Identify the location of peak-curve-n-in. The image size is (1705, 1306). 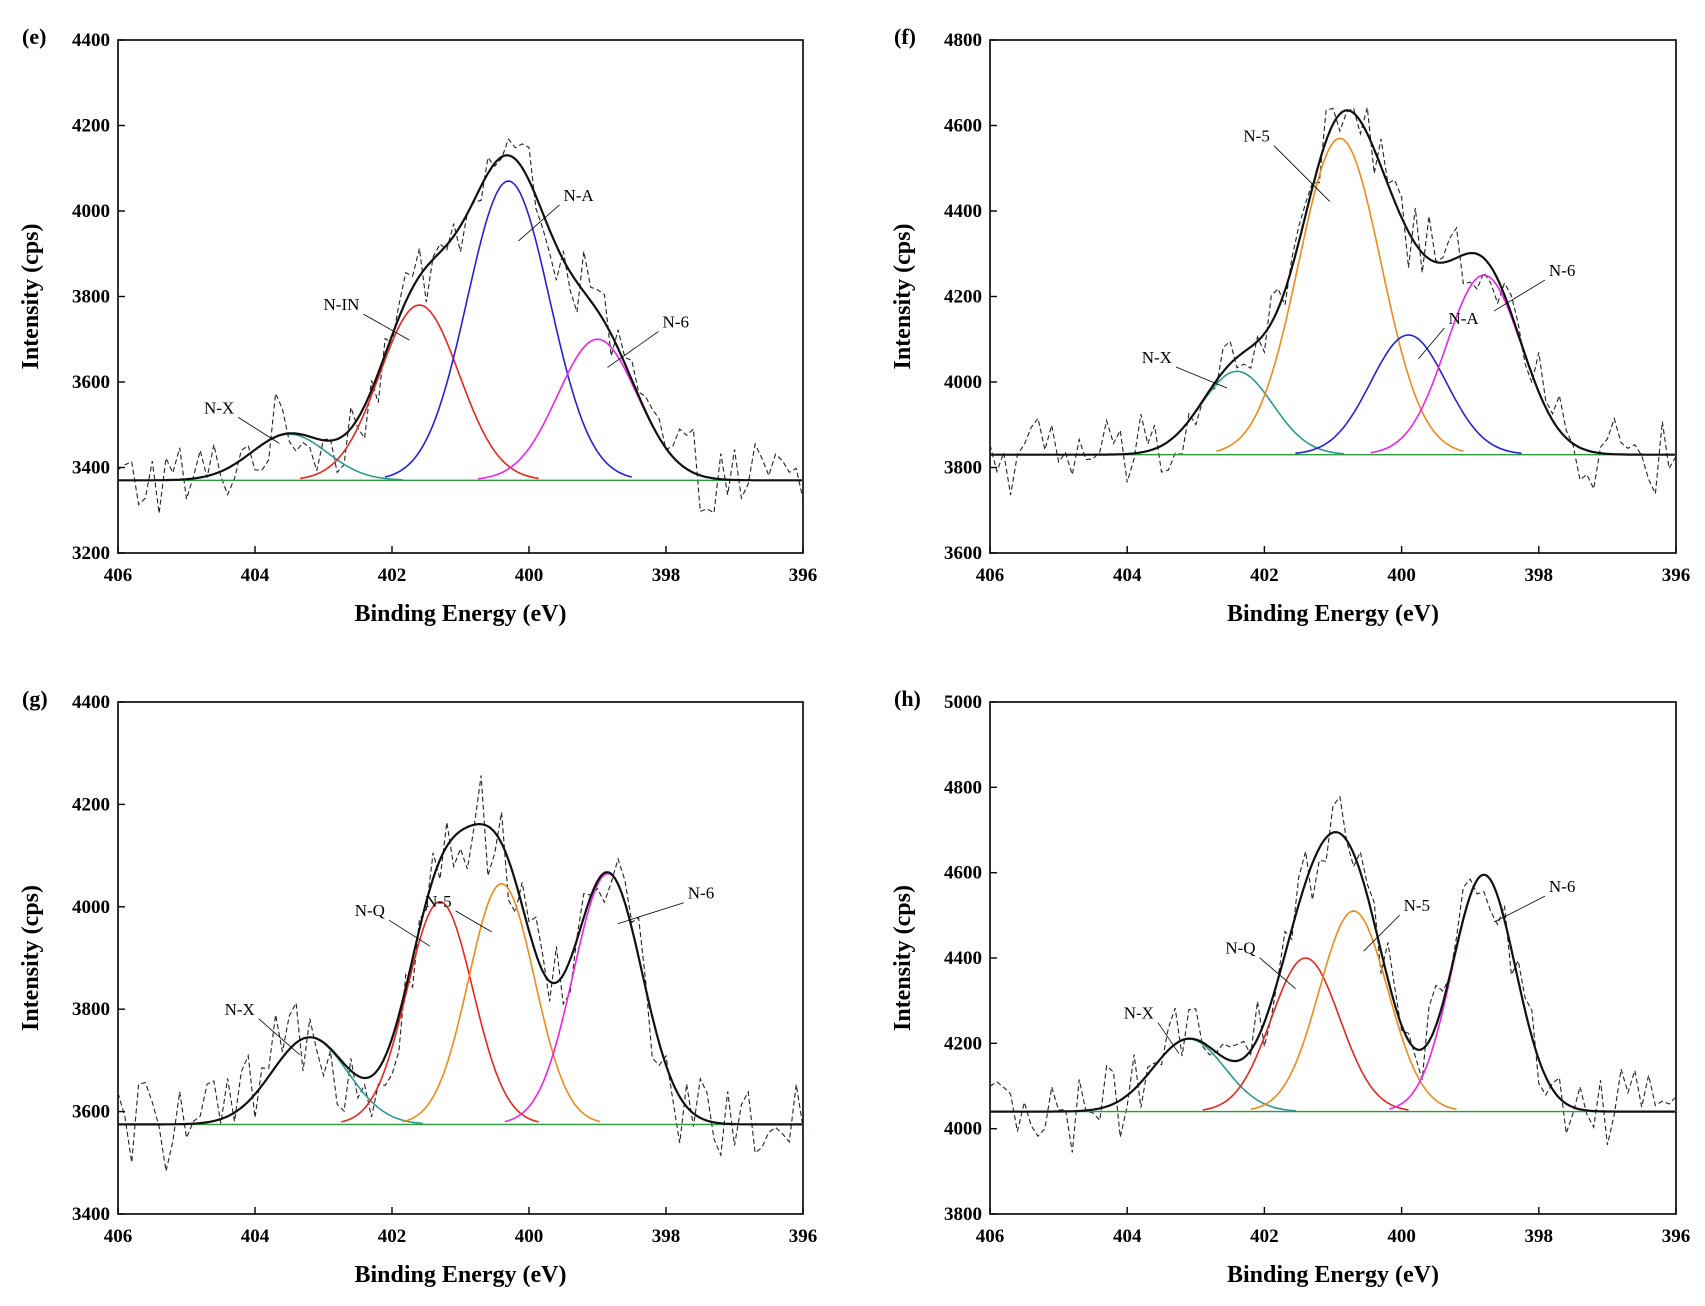
(419, 392).